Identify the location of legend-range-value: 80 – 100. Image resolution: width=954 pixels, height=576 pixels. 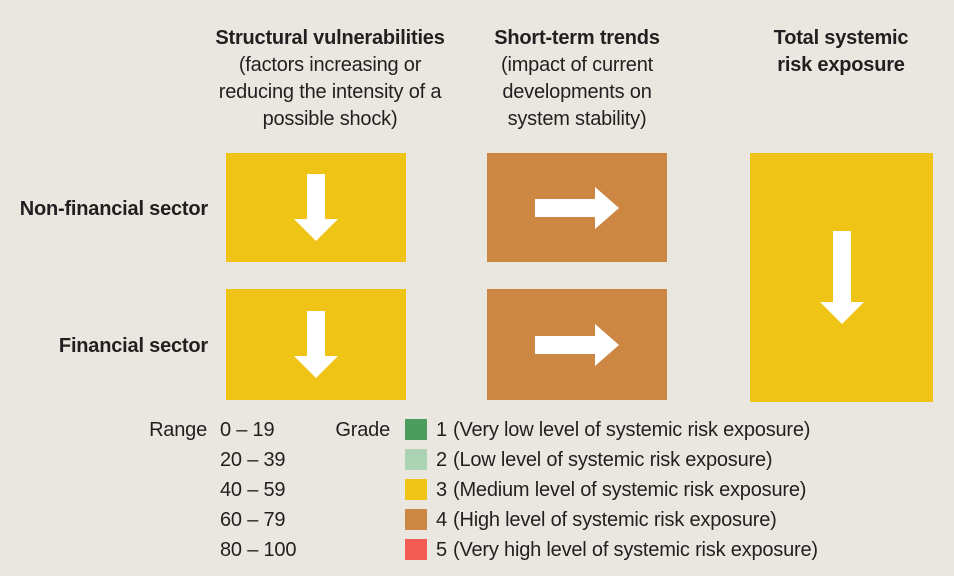
(258, 550).